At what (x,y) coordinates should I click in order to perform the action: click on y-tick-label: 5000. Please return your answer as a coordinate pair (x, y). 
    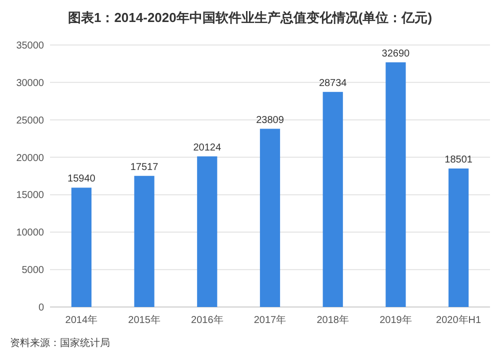
    Looking at the image, I should click on (33, 270).